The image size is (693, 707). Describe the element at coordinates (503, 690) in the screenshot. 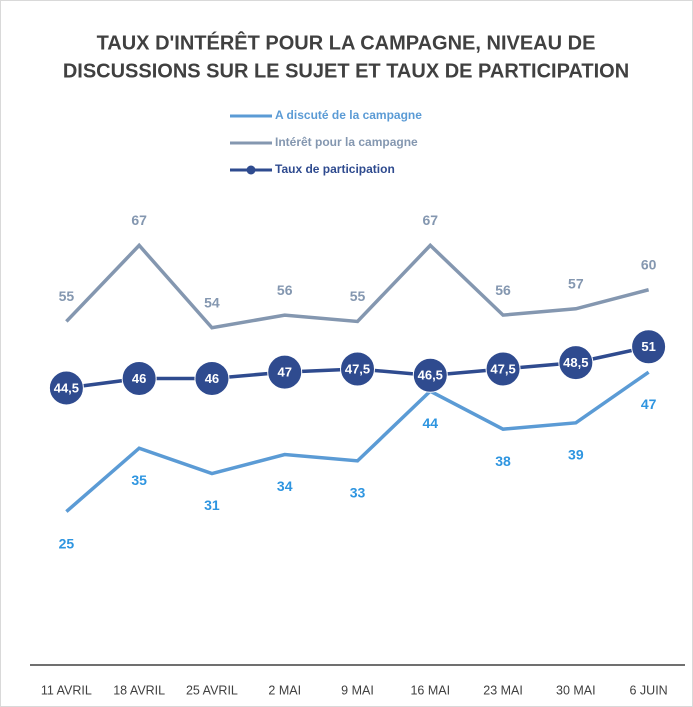

I see `x-tick-label: 23 MAI` at that location.